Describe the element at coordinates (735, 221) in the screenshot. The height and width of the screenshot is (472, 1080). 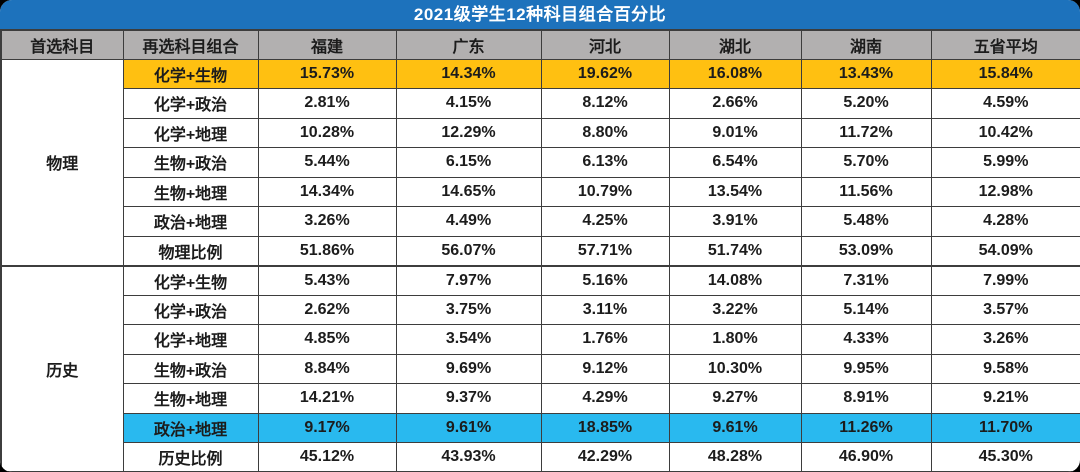
I see `percentage-value-cell: 3.91%` at that location.